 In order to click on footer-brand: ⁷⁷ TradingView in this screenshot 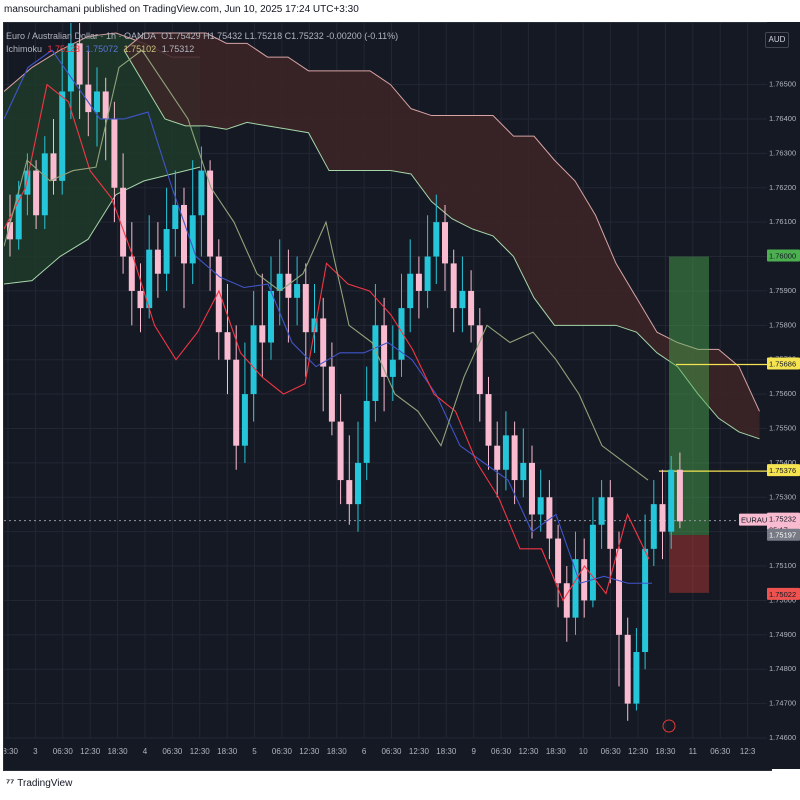, I will do `click(39, 783)`.